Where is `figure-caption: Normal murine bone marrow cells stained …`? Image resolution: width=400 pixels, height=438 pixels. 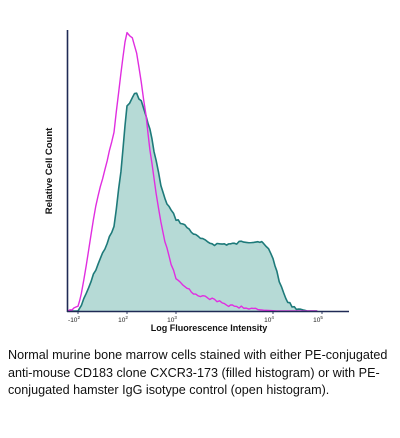 figure-caption: Normal murine bone marrow cells stained … is located at coordinates (198, 373).